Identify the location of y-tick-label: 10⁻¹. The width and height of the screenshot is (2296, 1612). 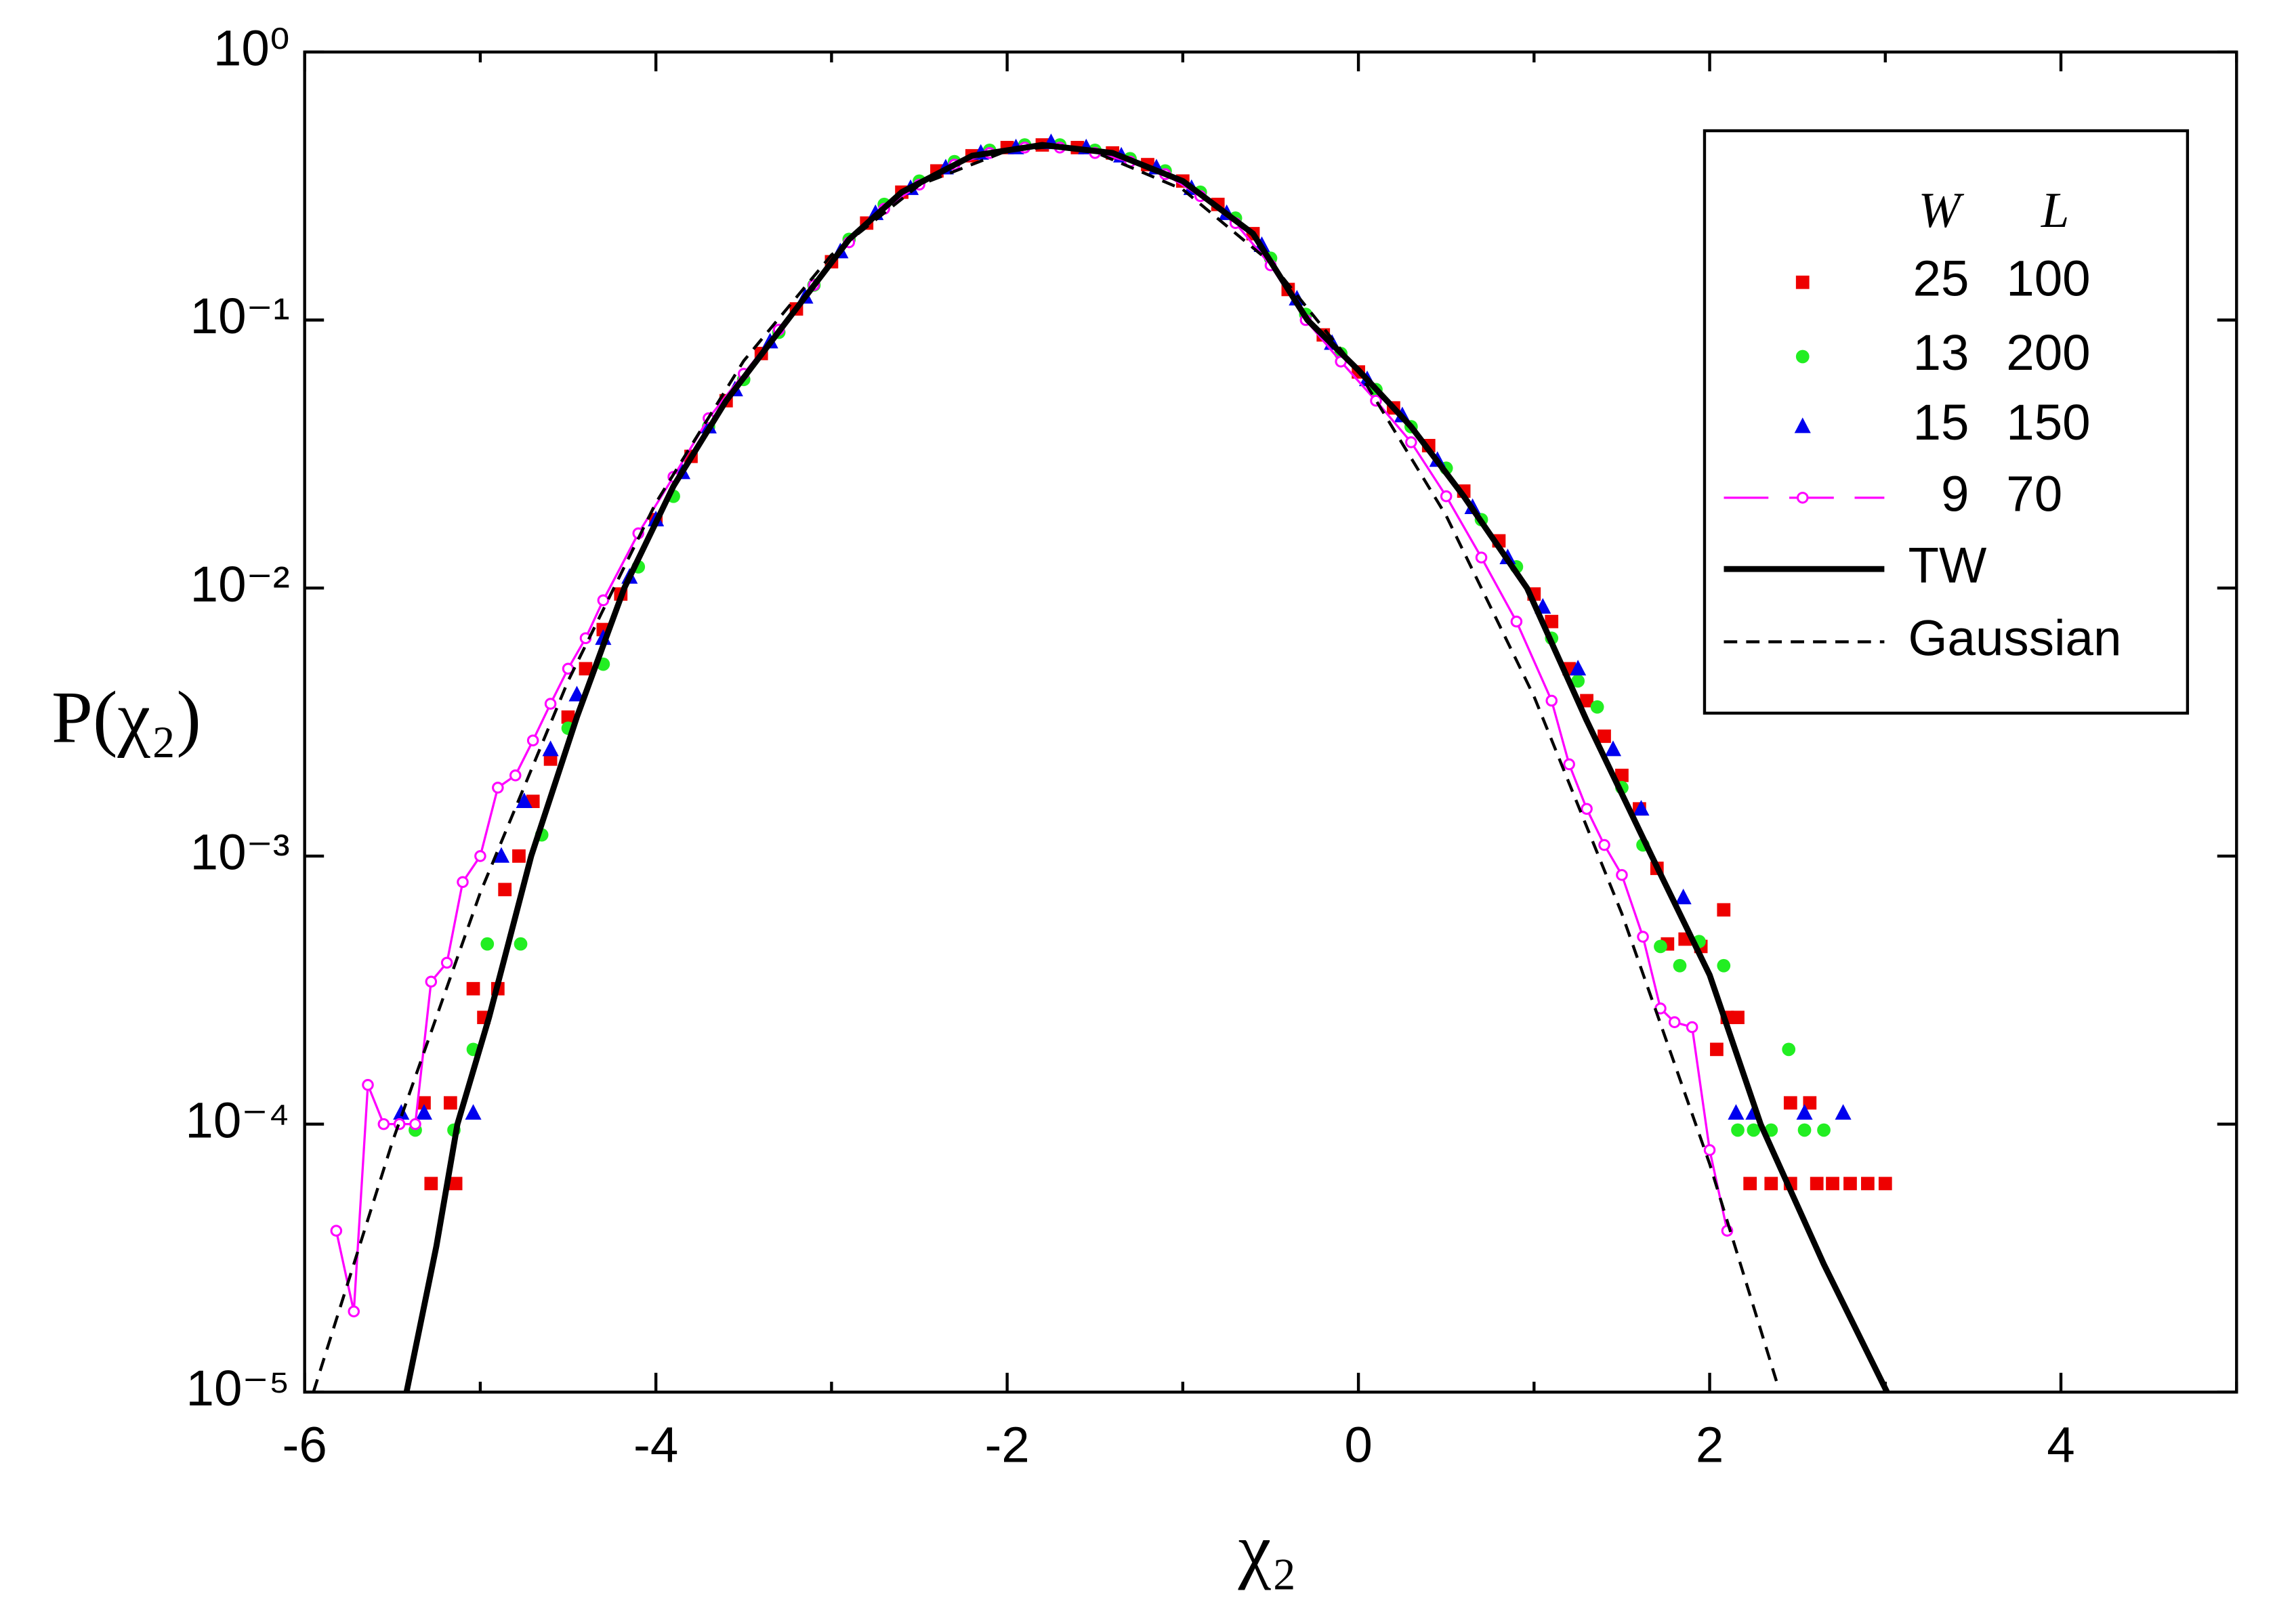
(240, 316).